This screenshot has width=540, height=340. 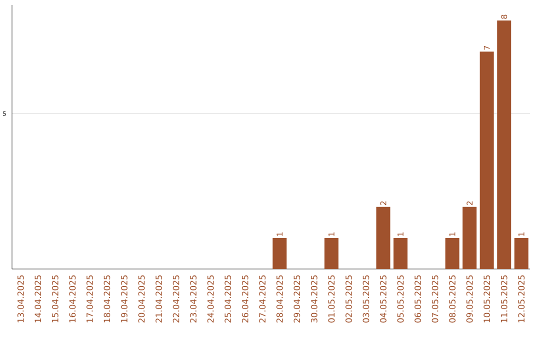 I want to click on x-tick-label: 03.05.2025, so click(x=366, y=299).